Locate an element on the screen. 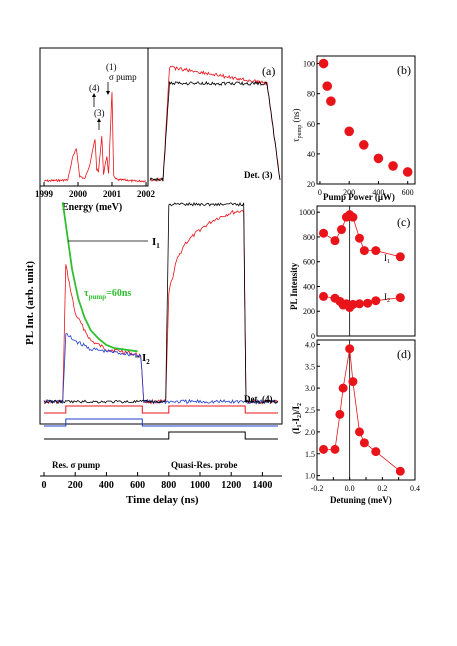  panel-b-ylabel: τpump (ns) is located at coordinates (297, 125).